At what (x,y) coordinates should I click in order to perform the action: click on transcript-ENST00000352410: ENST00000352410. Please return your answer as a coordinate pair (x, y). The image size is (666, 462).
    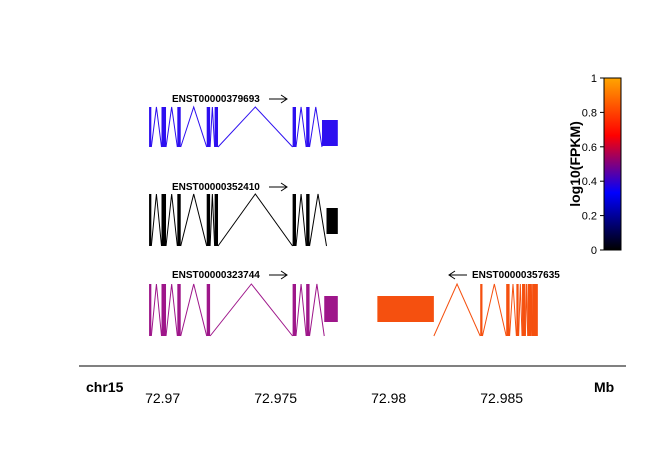
    Looking at the image, I should click on (243, 214).